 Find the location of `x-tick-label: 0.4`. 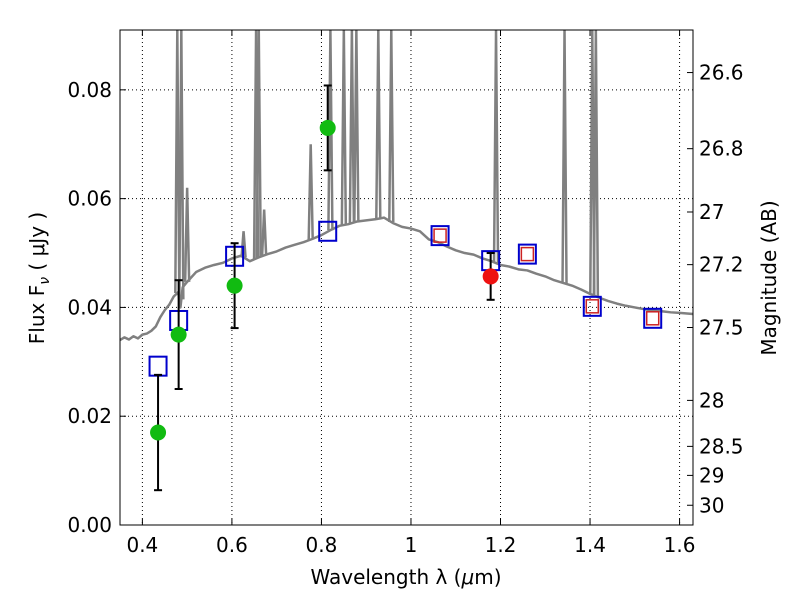

x-tick-label: 0.4 is located at coordinates (142, 545).